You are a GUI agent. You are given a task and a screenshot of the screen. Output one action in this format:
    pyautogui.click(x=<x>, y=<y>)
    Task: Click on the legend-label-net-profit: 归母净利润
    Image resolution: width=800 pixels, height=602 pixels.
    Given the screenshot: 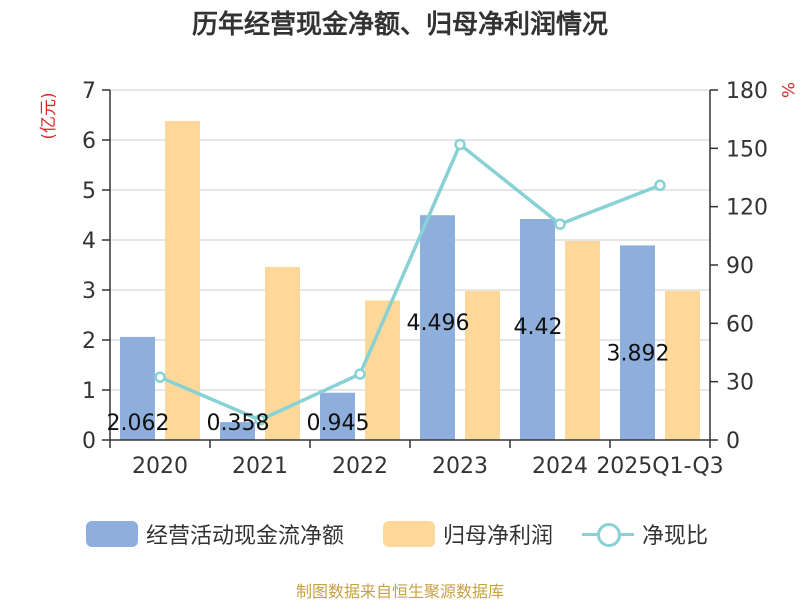 What is the action you would take?
    pyautogui.click(x=498, y=536)
    